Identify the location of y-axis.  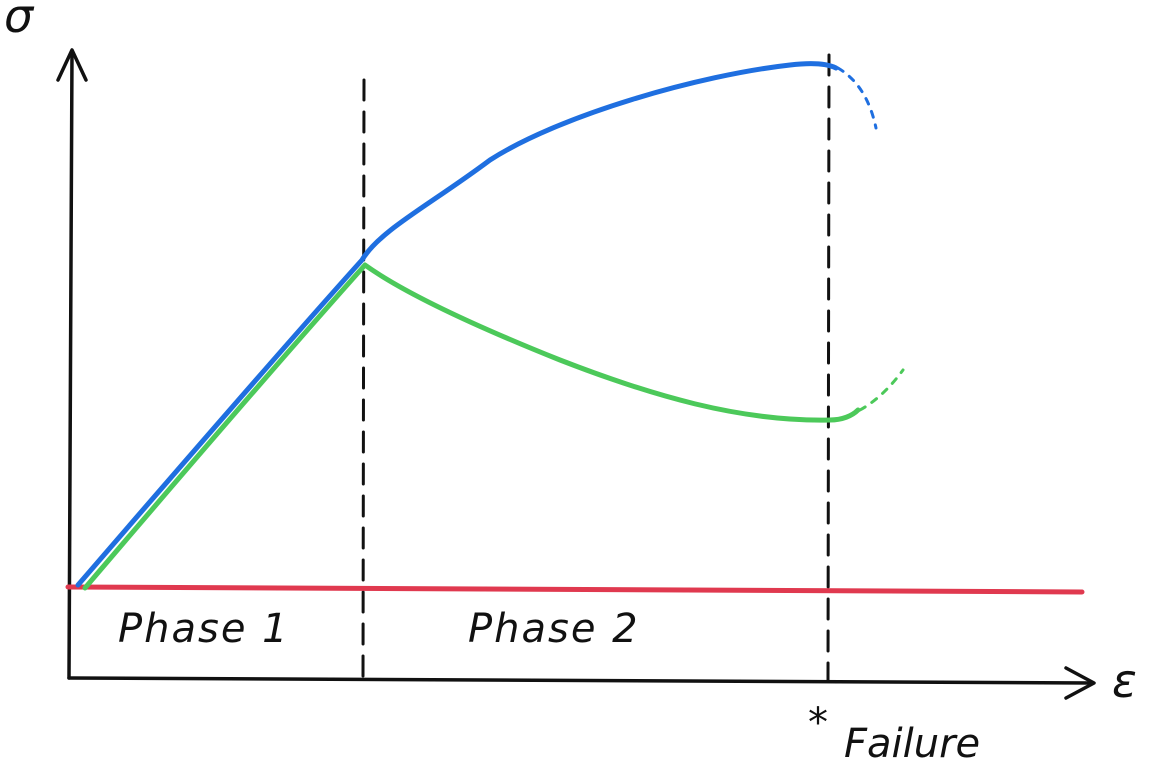
(72, 364).